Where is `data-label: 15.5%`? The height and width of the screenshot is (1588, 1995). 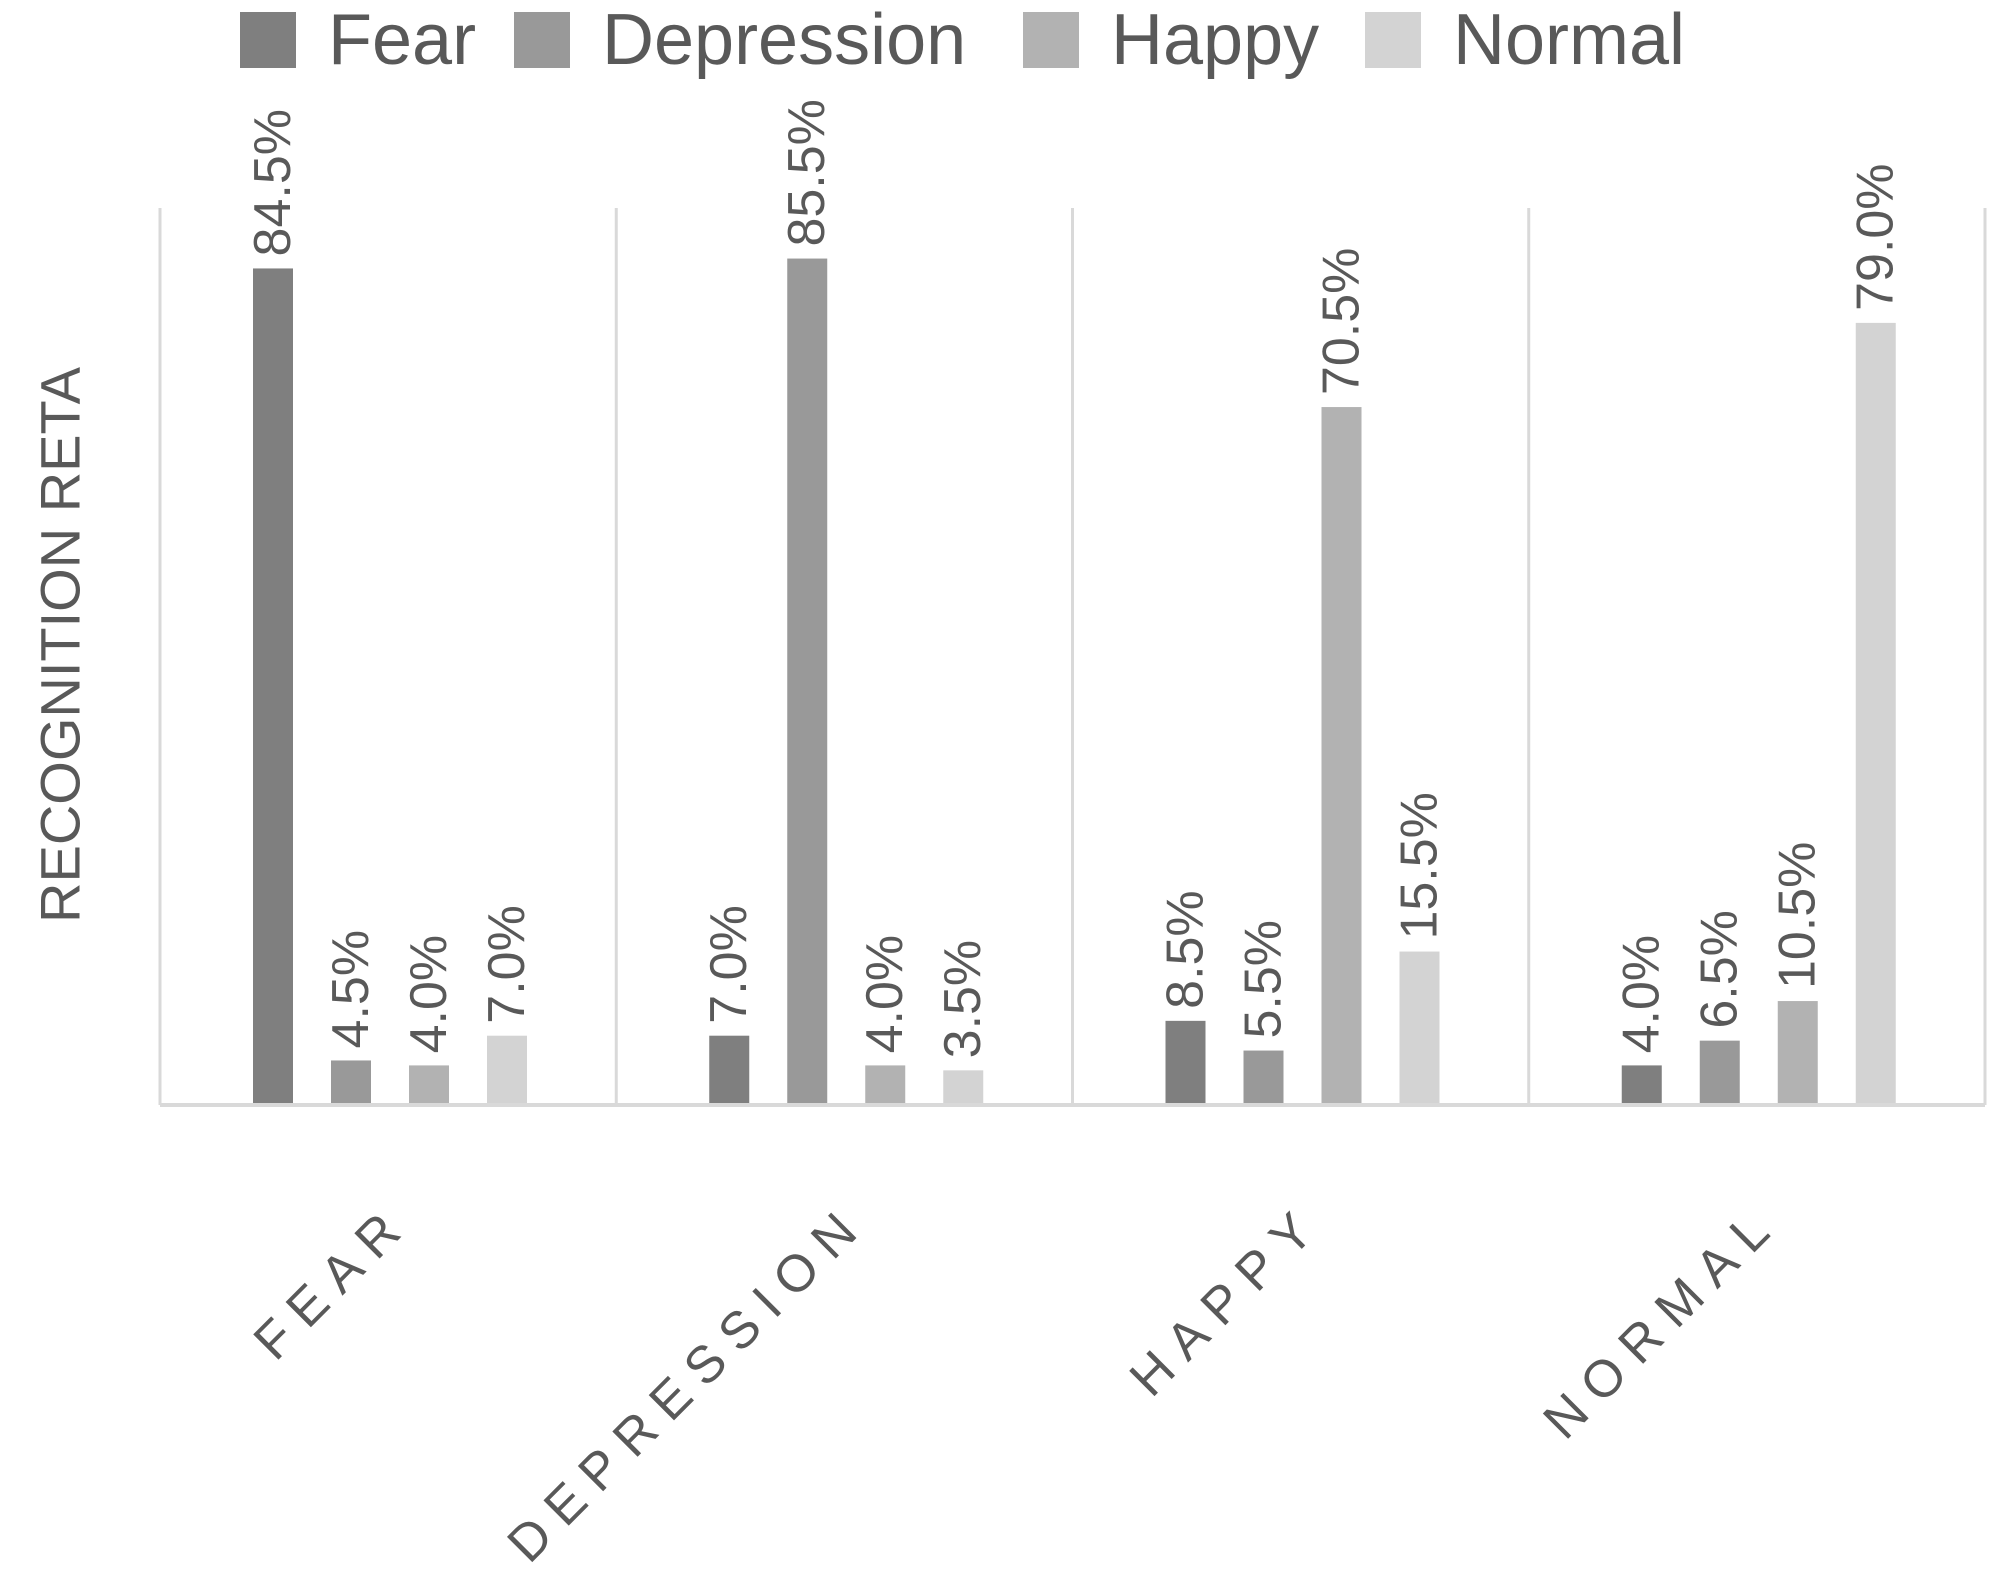 data-label: 15.5% is located at coordinates (1420, 865).